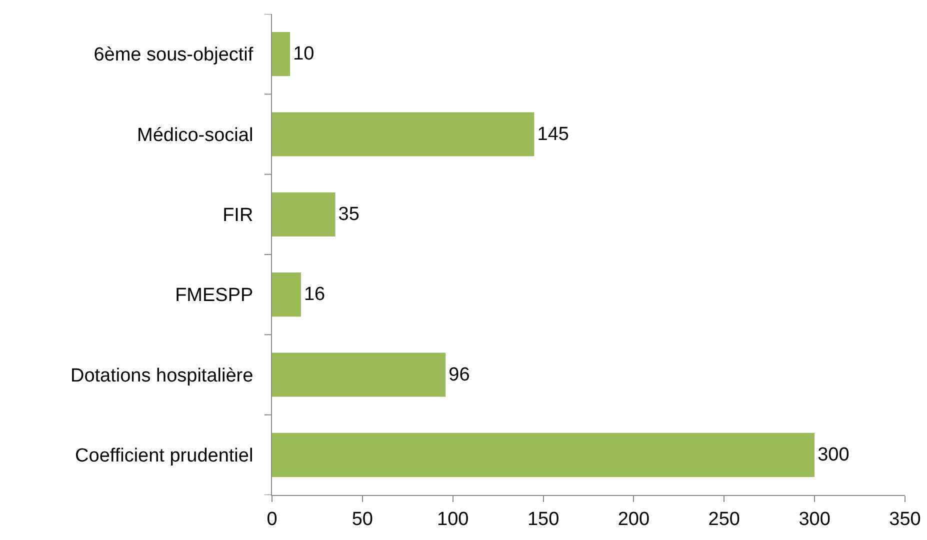  I want to click on x-tick-label: 350, so click(905, 519).